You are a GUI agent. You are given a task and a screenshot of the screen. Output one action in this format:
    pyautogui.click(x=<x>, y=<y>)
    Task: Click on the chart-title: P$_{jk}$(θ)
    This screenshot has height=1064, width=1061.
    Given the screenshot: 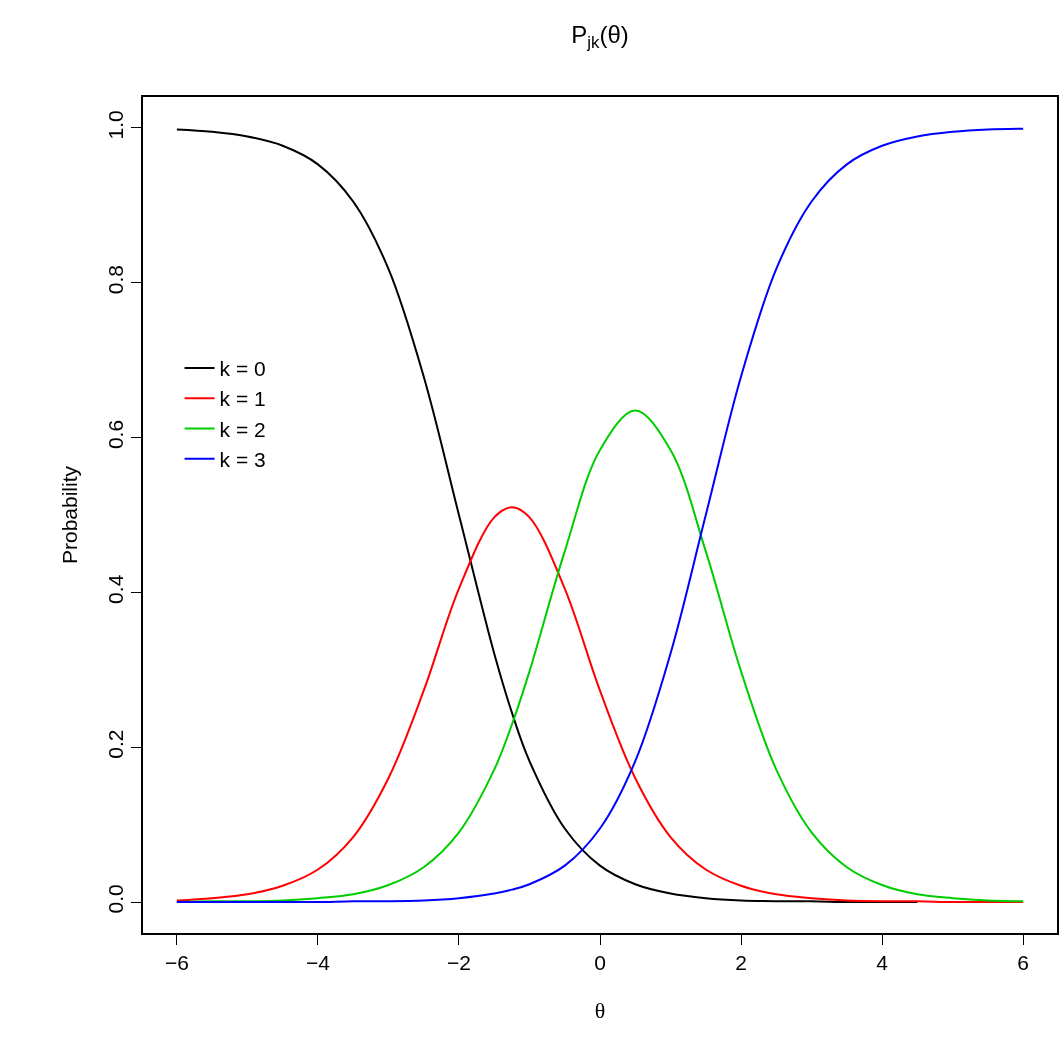 What is the action you would take?
    pyautogui.click(x=600, y=37)
    